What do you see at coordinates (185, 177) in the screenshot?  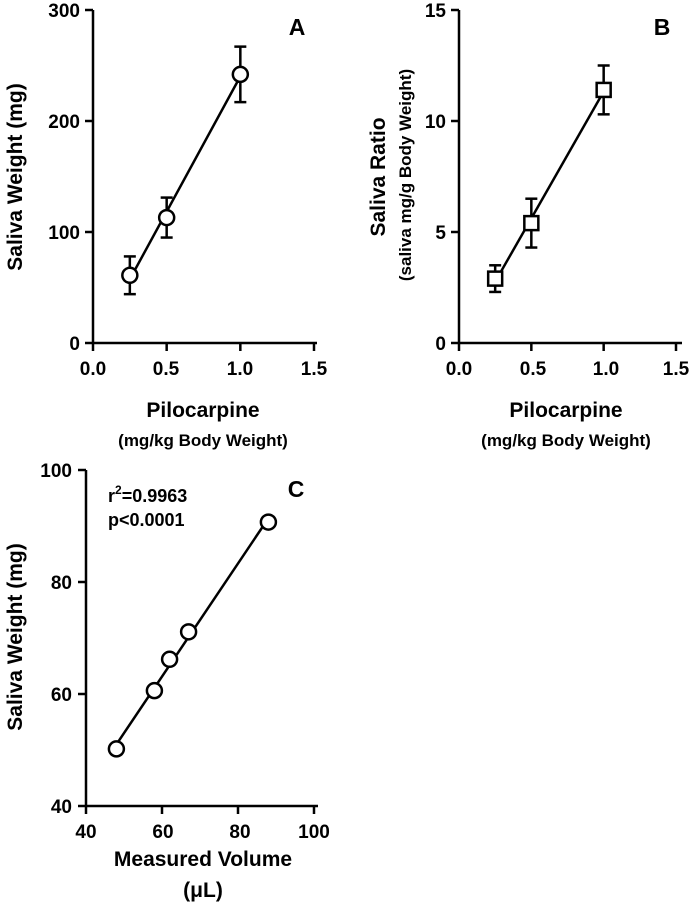 I see `panel-a-fit-line` at bounding box center [185, 177].